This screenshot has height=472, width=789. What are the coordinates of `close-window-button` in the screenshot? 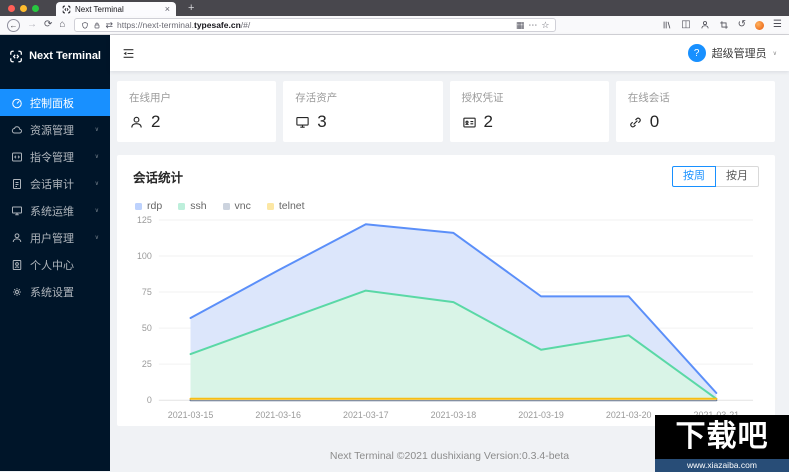 It's located at (11, 8).